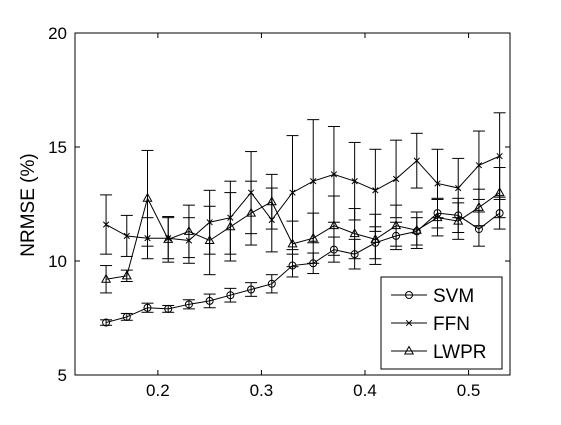 Image resolution: width=561 pixels, height=425 pixels. Describe the element at coordinates (262, 390) in the screenshot. I see `x-tick-label: 0.3` at that location.